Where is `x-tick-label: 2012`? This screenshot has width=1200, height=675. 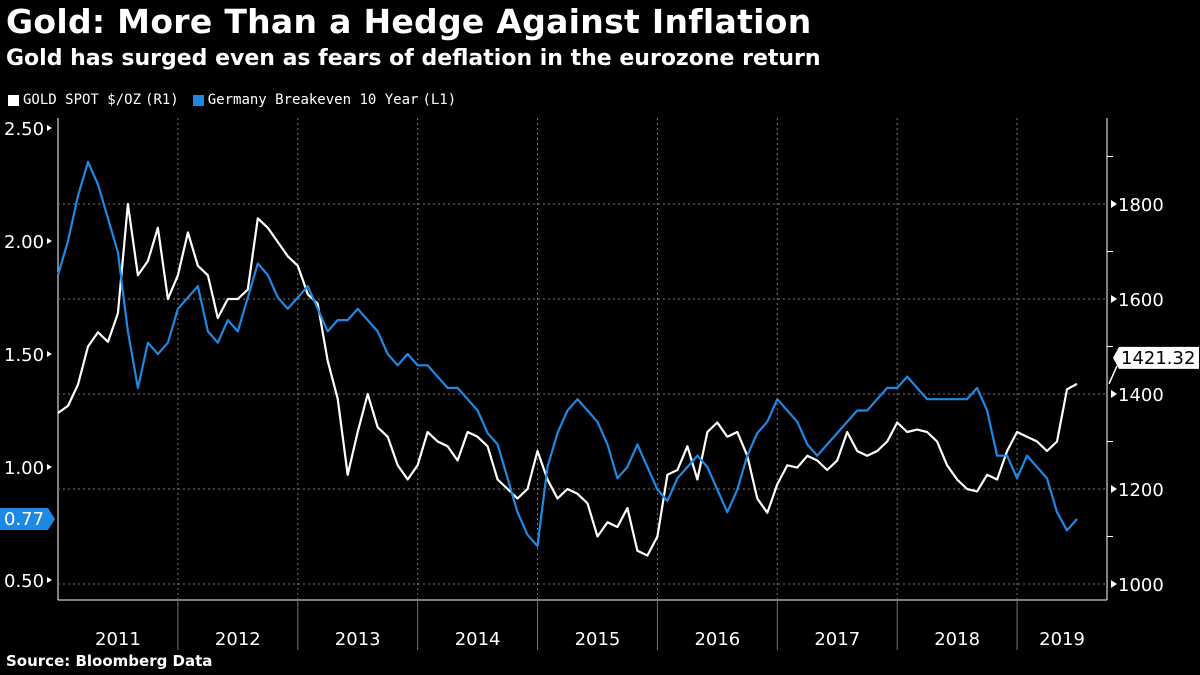
x-tick-label: 2012 is located at coordinates (238, 639).